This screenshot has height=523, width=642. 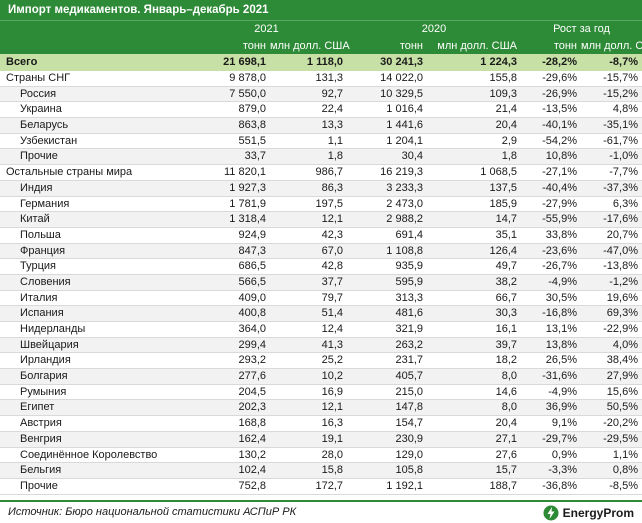 What do you see at coordinates (409, 360) in the screenshot?
I see `tons-2020: 231,7` at bounding box center [409, 360].